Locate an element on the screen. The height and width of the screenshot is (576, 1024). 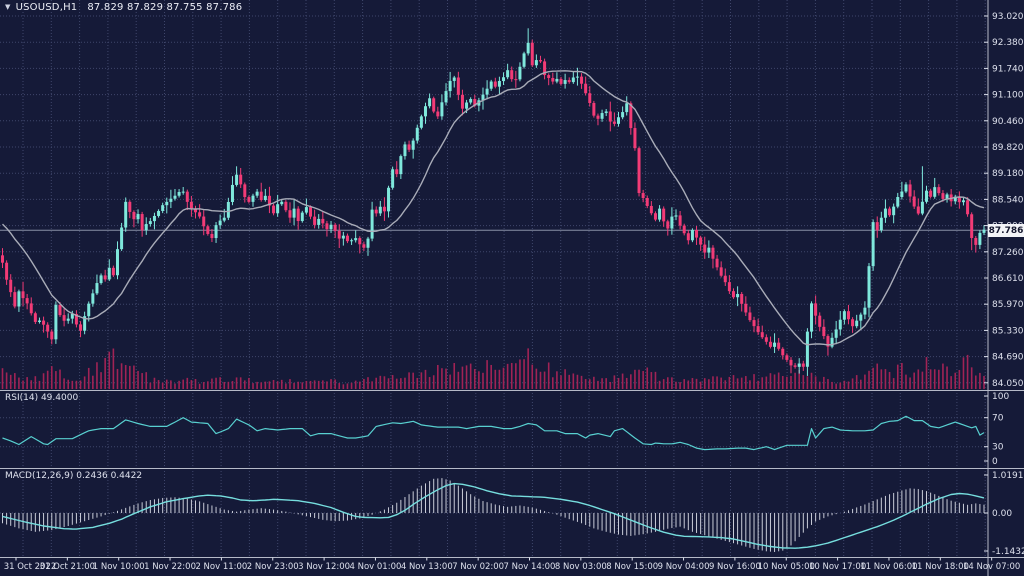
svg-text: 0.00 is located at coordinates (1002, 514).